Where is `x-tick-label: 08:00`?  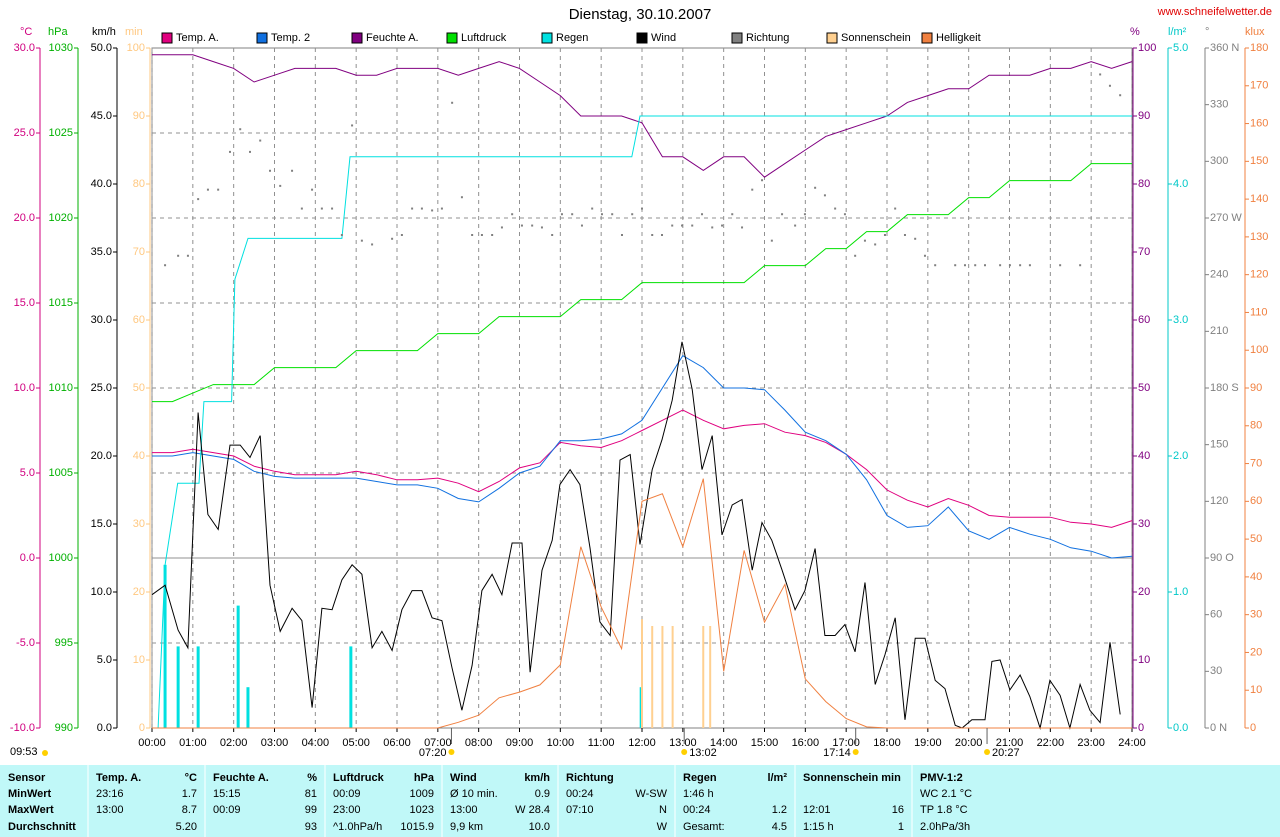 x-tick-label: 08:00 is located at coordinates (479, 743).